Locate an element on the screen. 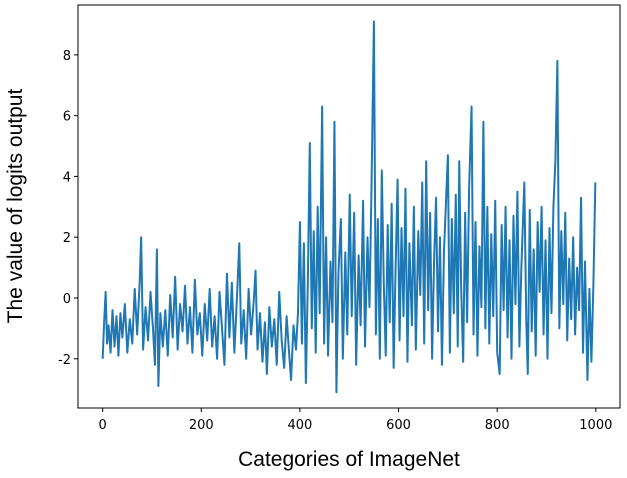 The image size is (627, 478). x-axis-label: Categories of ImageNet is located at coordinates (349, 459).